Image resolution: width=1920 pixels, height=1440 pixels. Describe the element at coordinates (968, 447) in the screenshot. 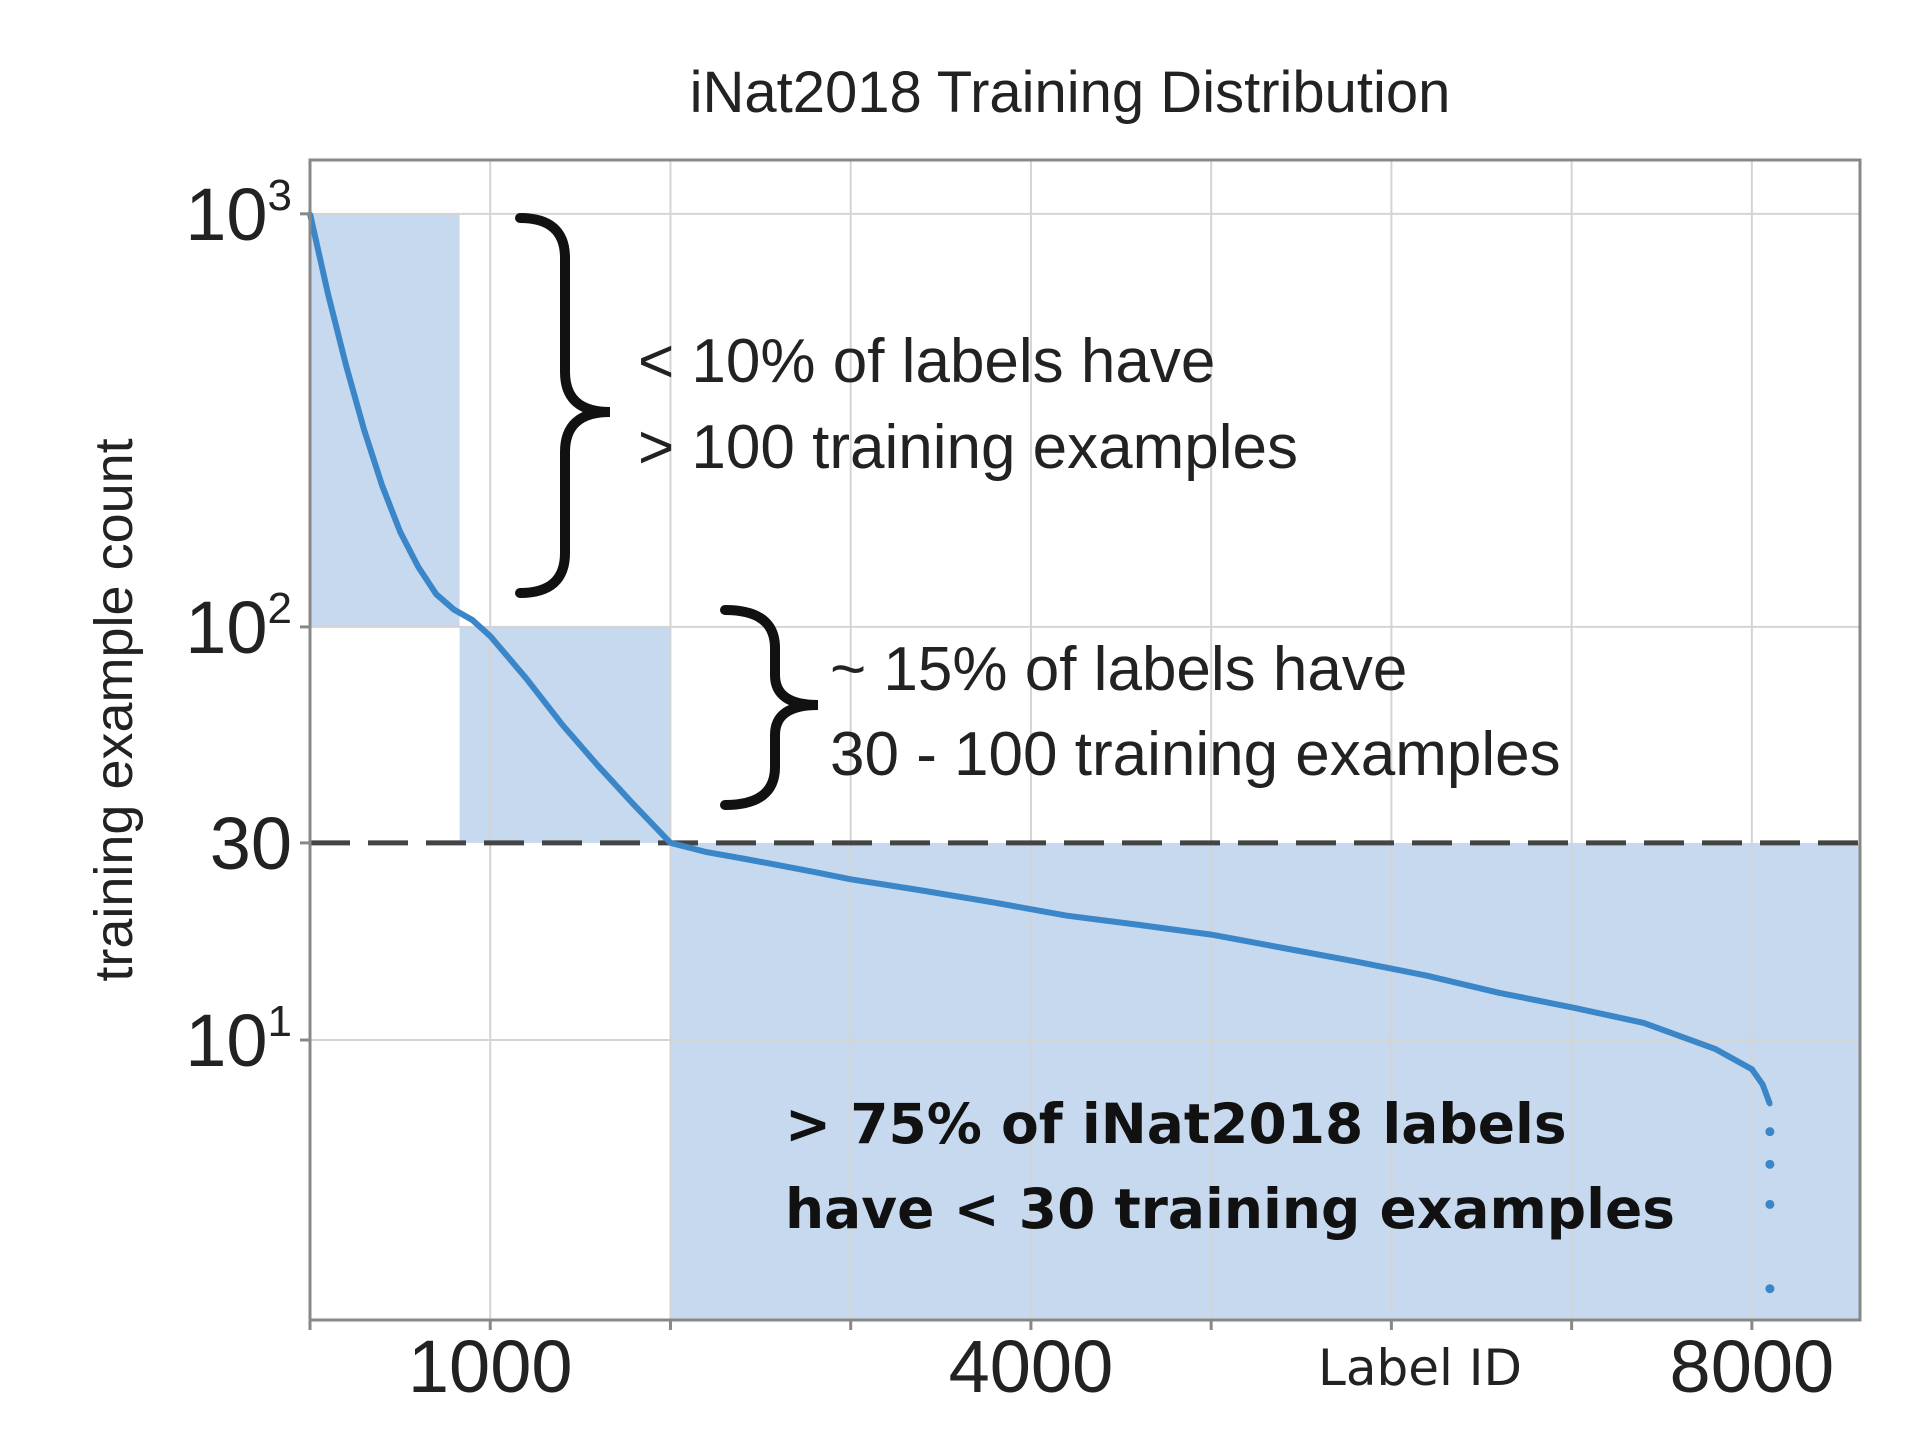

I see `annotation-top-line-2: > 100 training examples` at that location.